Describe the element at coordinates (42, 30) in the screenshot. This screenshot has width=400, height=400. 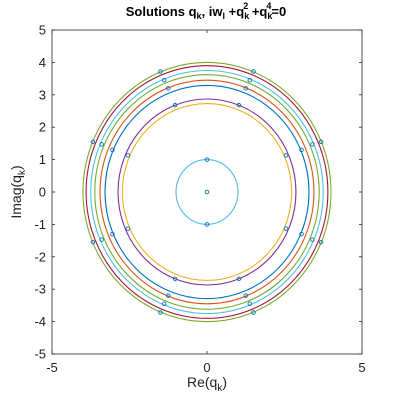
I see `y-tick-label: 5` at that location.